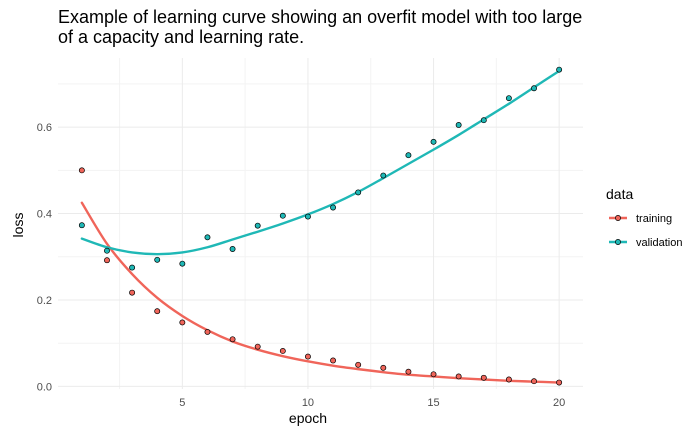  I want to click on x-tick-label-10: 10, so click(308, 403).